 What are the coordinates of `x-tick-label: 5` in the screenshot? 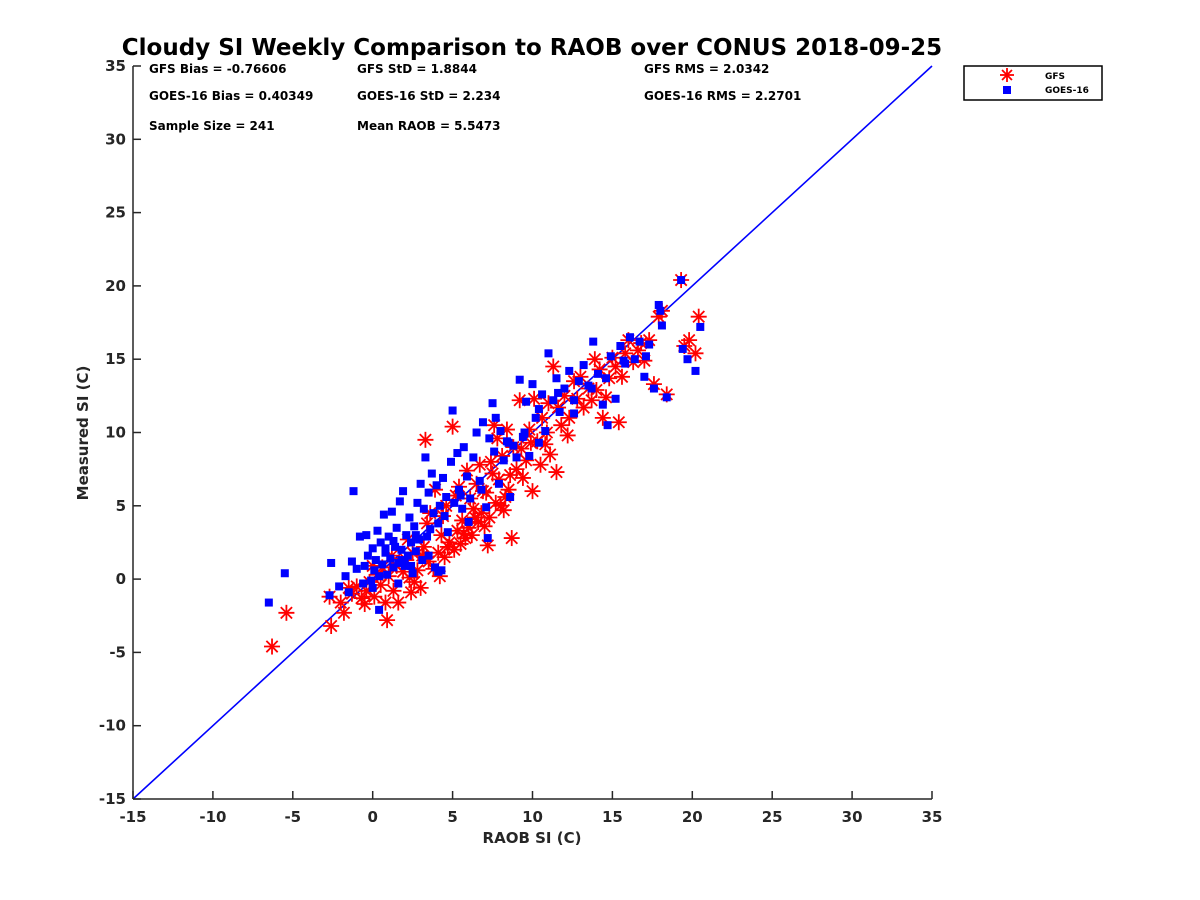 It's located at (452, 817).